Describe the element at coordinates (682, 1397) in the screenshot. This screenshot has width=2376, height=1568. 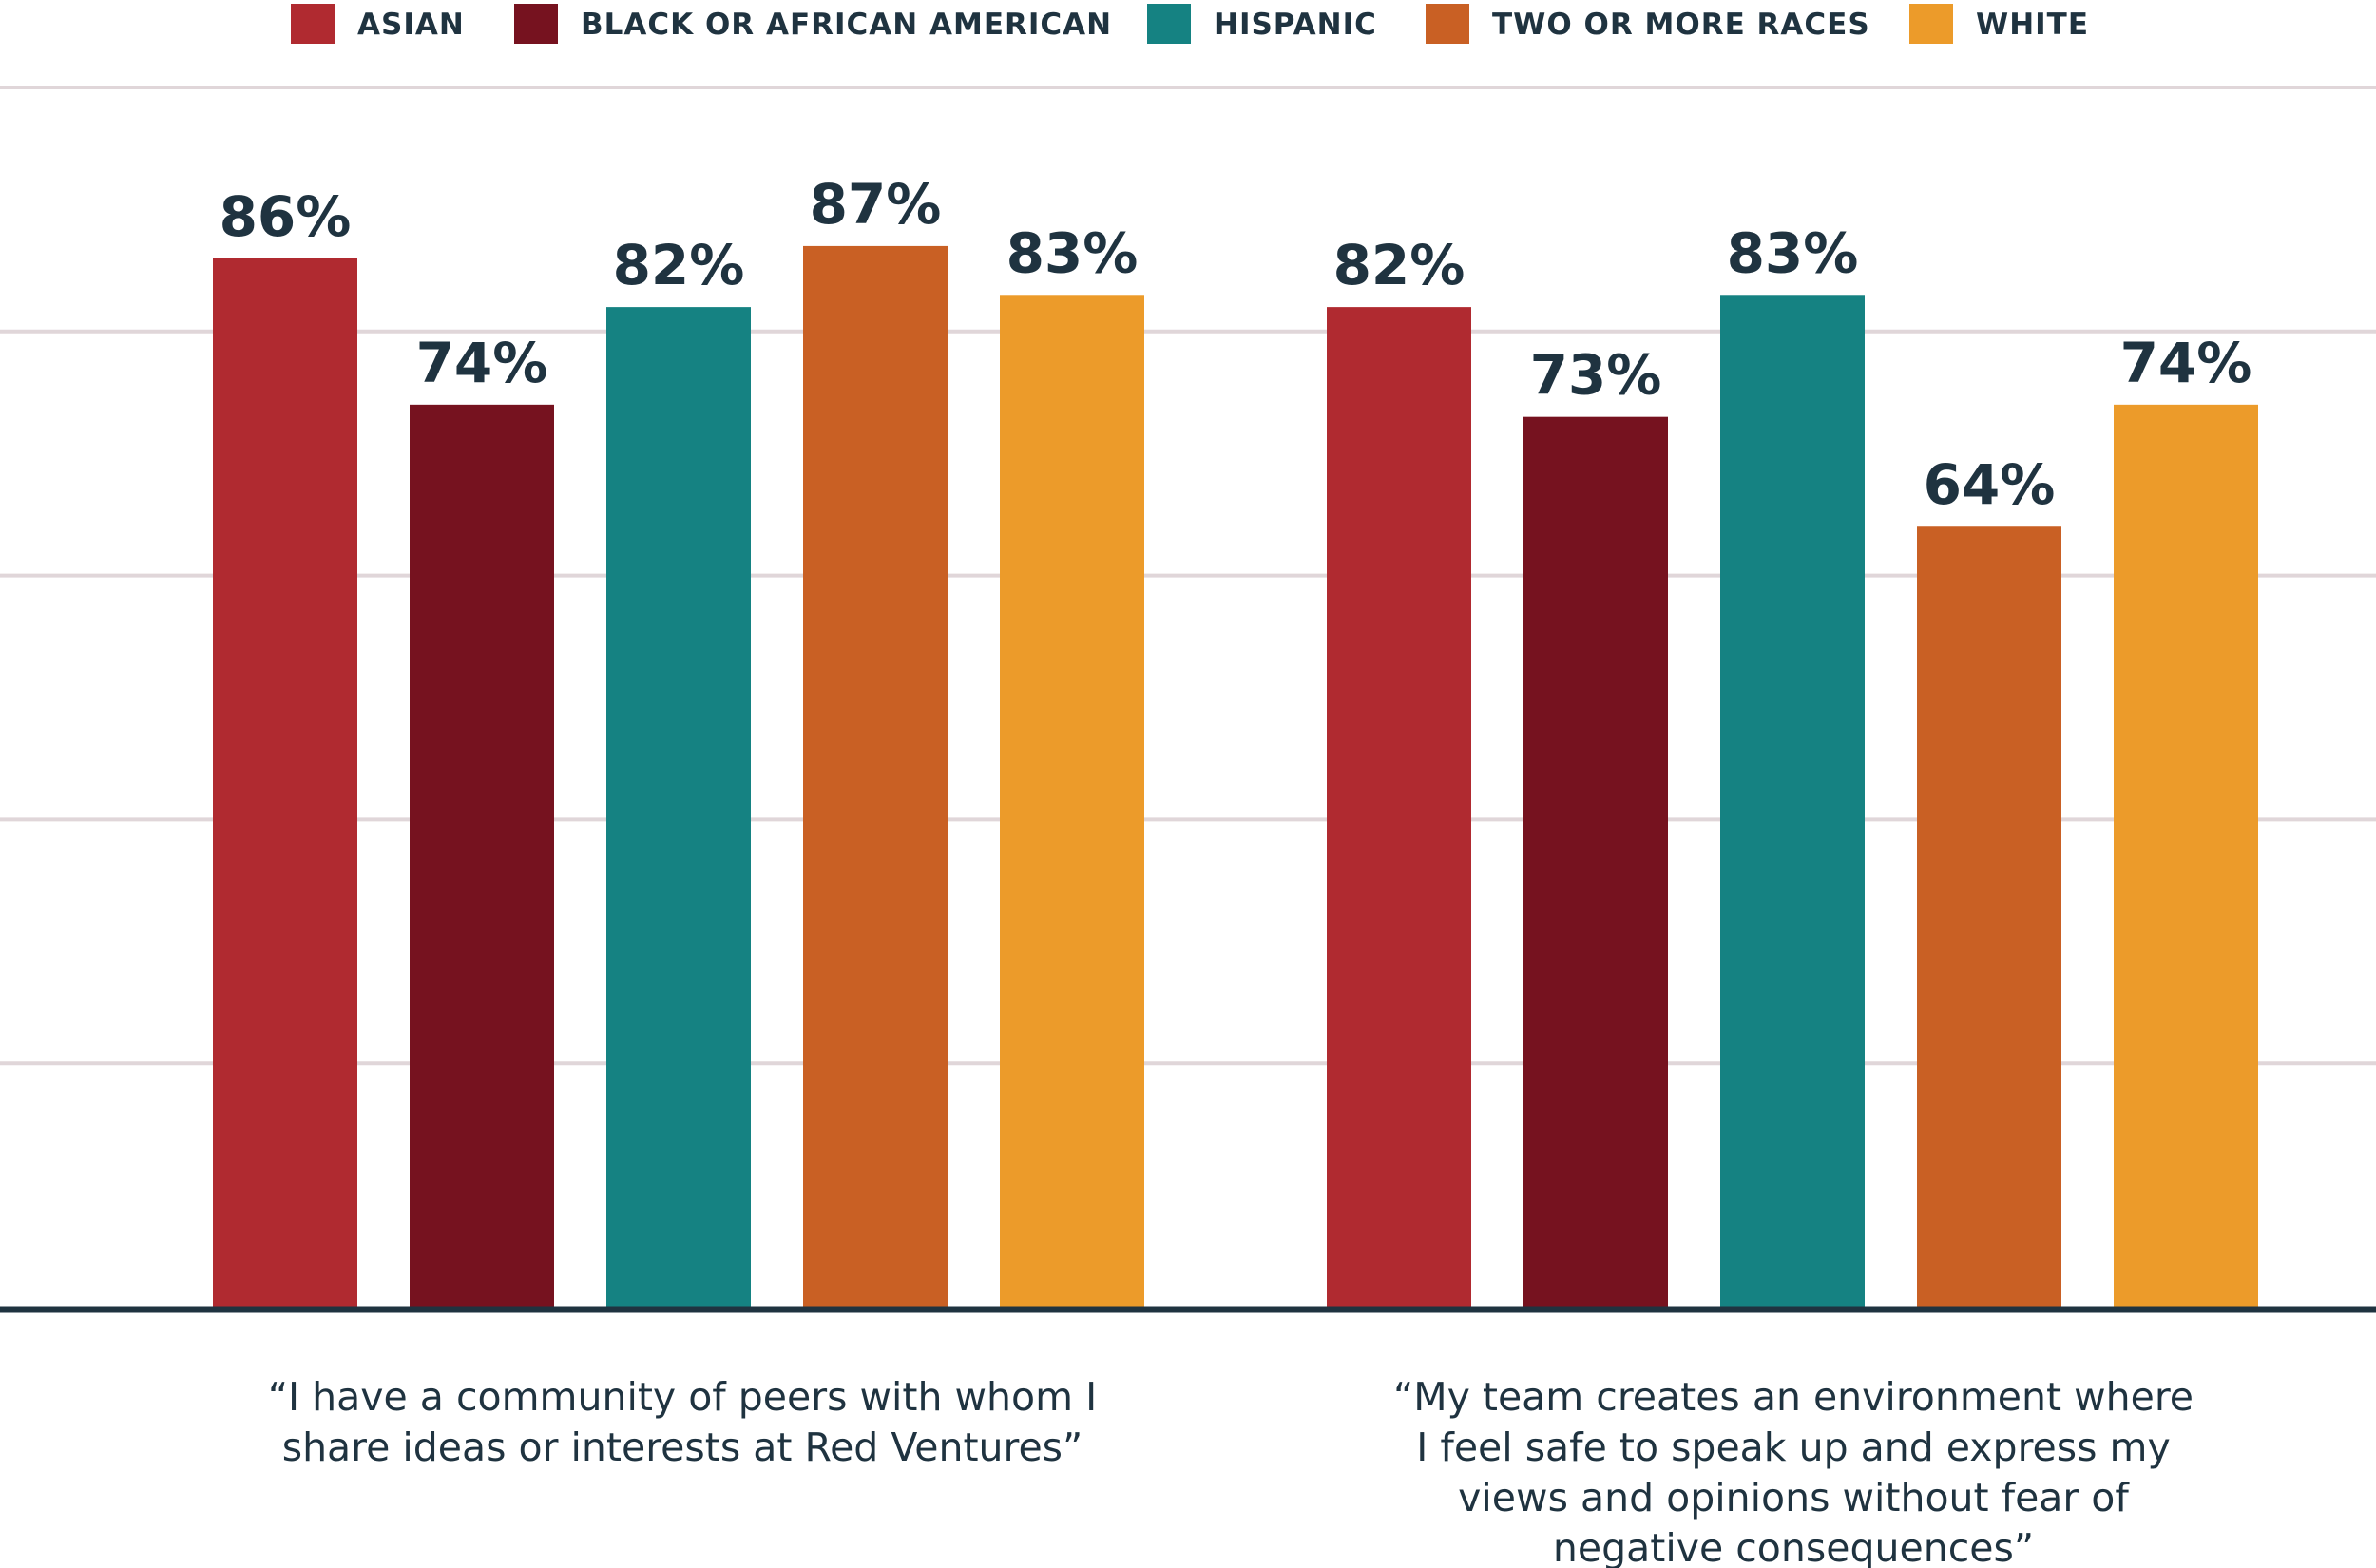
I see `category-label-line: “I have a community of peers with whom I` at that location.